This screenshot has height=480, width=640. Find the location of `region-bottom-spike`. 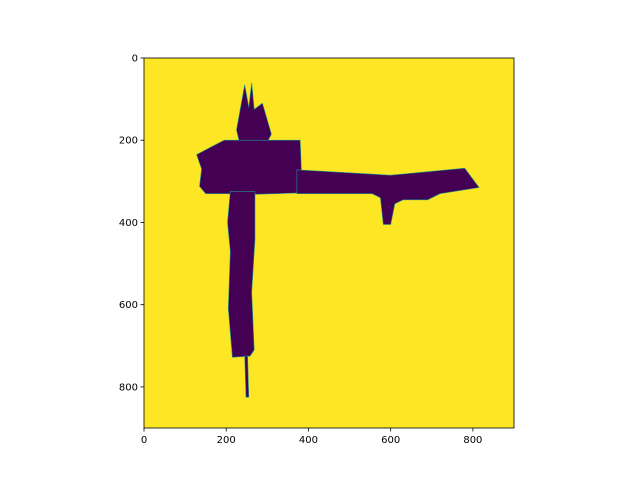

region-bottom-spike is located at coordinates (247, 376).